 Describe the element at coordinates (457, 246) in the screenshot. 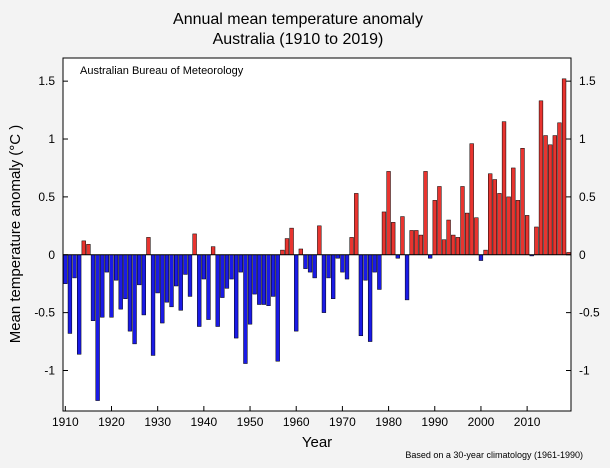

I see `bar-1995` at that location.